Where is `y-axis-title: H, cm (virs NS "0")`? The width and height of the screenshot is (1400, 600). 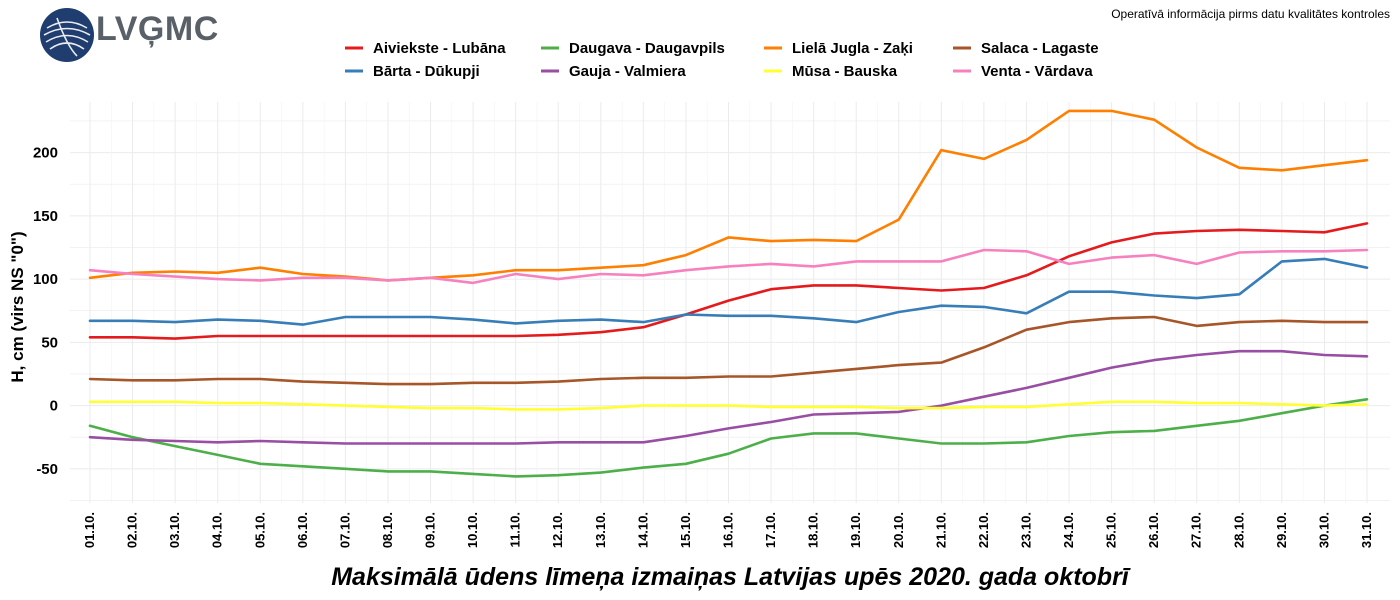 y-axis-title: H, cm (virs NS "0") is located at coordinates (17, 306).